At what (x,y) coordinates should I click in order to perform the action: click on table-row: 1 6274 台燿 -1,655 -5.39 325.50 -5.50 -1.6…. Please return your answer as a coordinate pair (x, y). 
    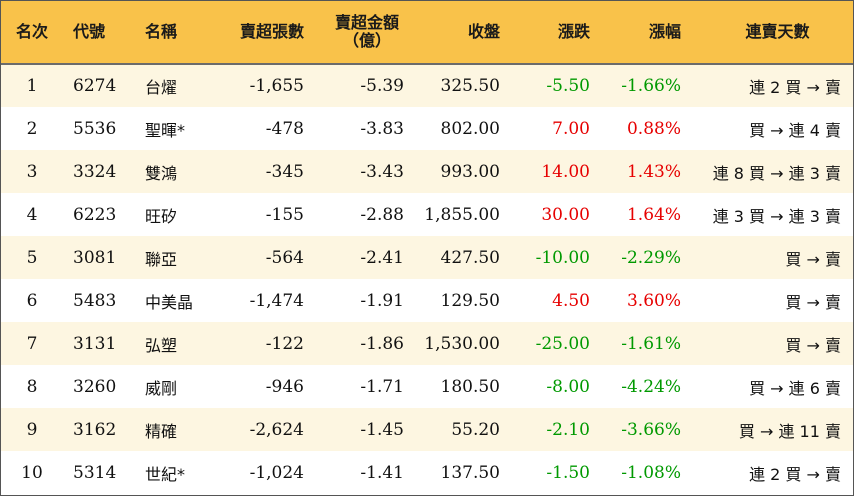
    Looking at the image, I should click on (427, 85).